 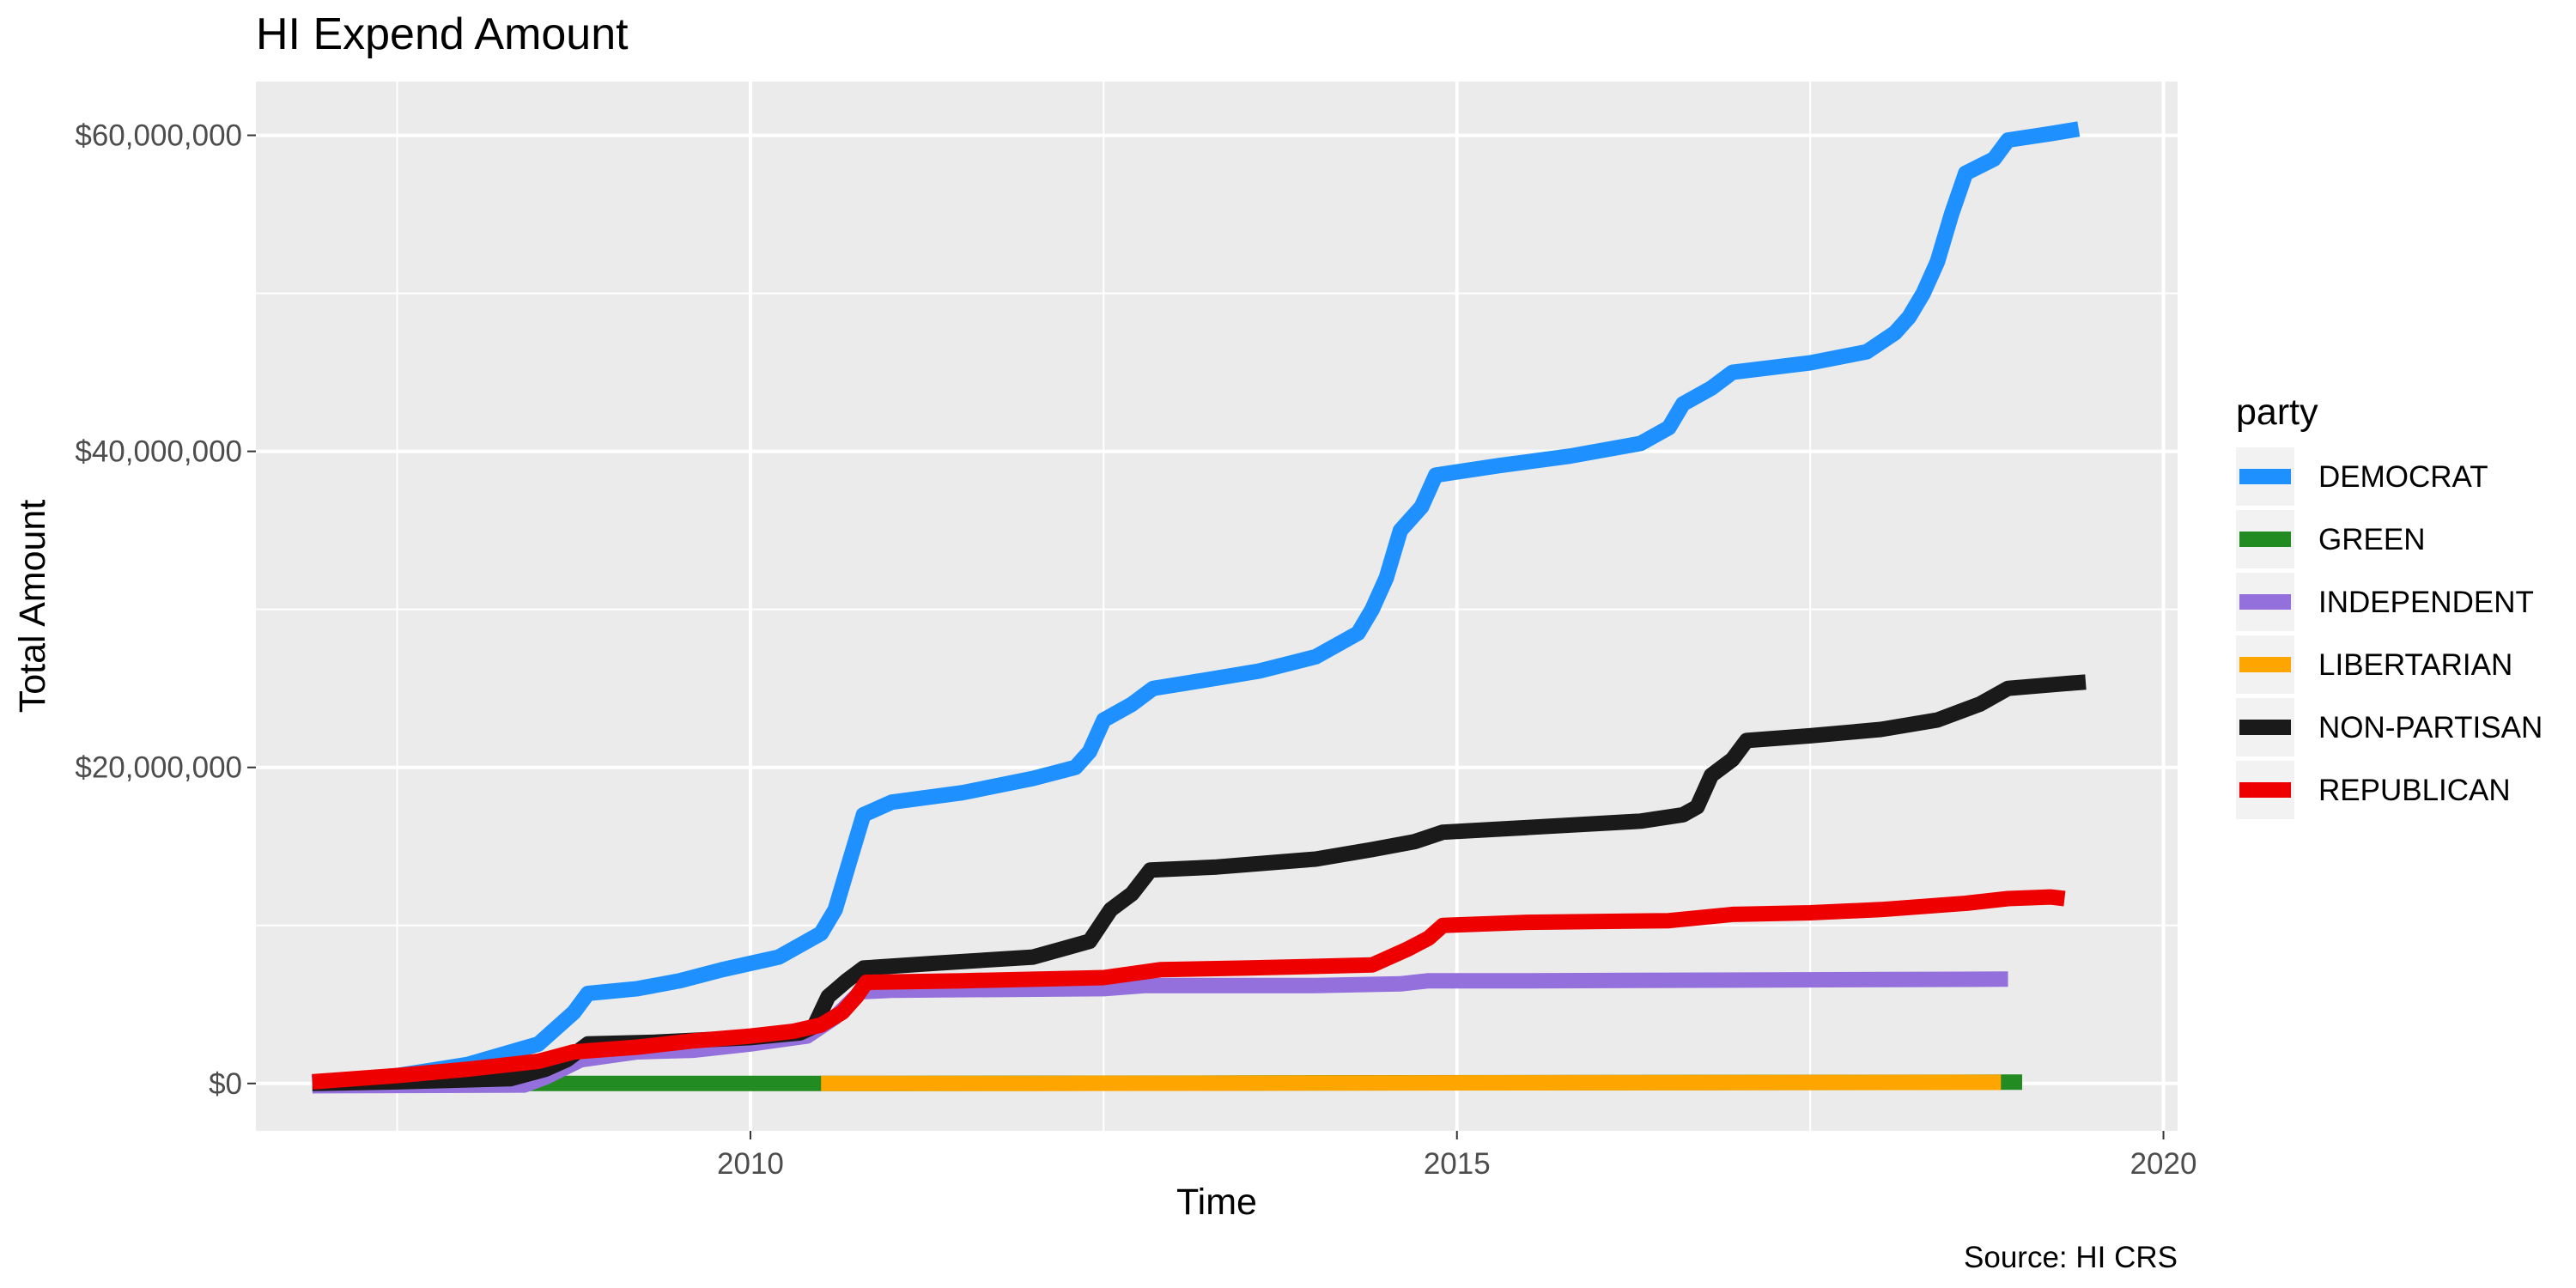 What do you see at coordinates (2071, 1257) in the screenshot?
I see `chart-caption: Source: HI CRS` at bounding box center [2071, 1257].